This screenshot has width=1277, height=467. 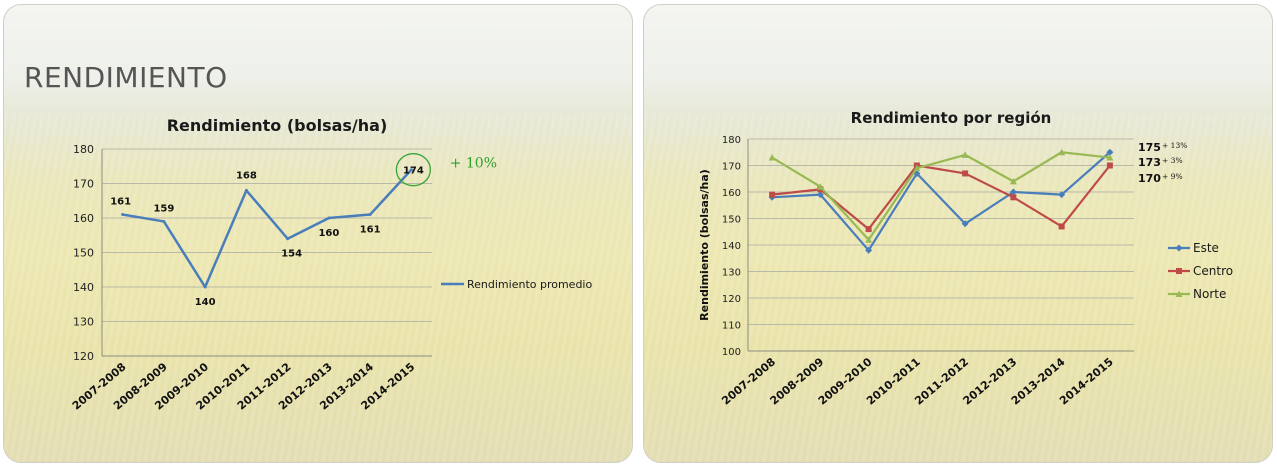 What do you see at coordinates (529, 284) in the screenshot?
I see `legend-label: Rendimiento promedio` at bounding box center [529, 284].